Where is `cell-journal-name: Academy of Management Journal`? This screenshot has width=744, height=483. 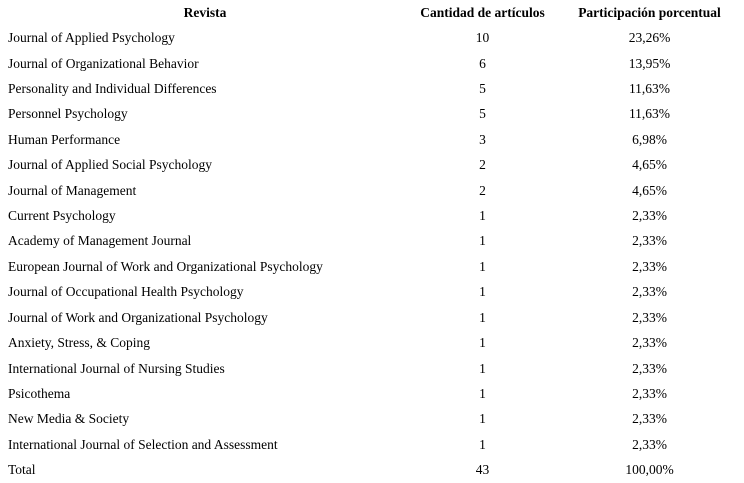
cell-journal-name: Academy of Management Journal is located at coordinates (100, 241).